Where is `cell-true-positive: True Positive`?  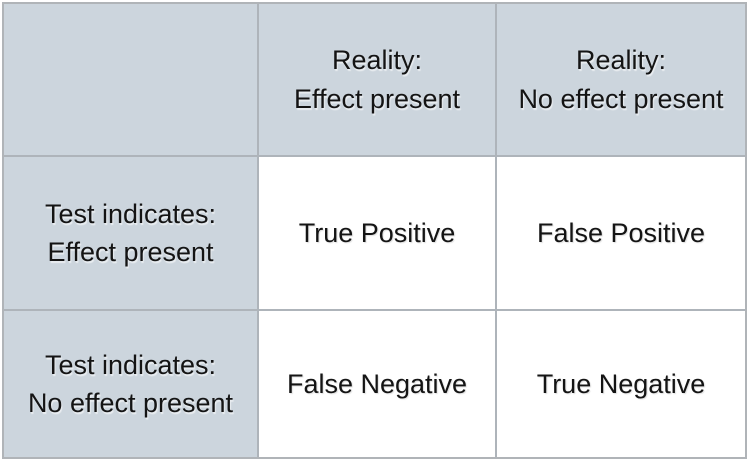 cell-true-positive: True Positive is located at coordinates (377, 233).